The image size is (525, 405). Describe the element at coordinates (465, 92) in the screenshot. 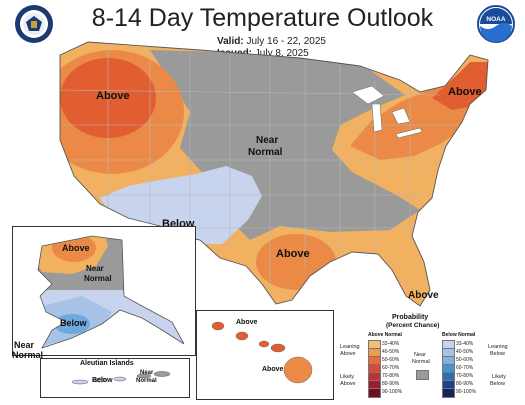

I see `northeast-above-label: Above` at that location.